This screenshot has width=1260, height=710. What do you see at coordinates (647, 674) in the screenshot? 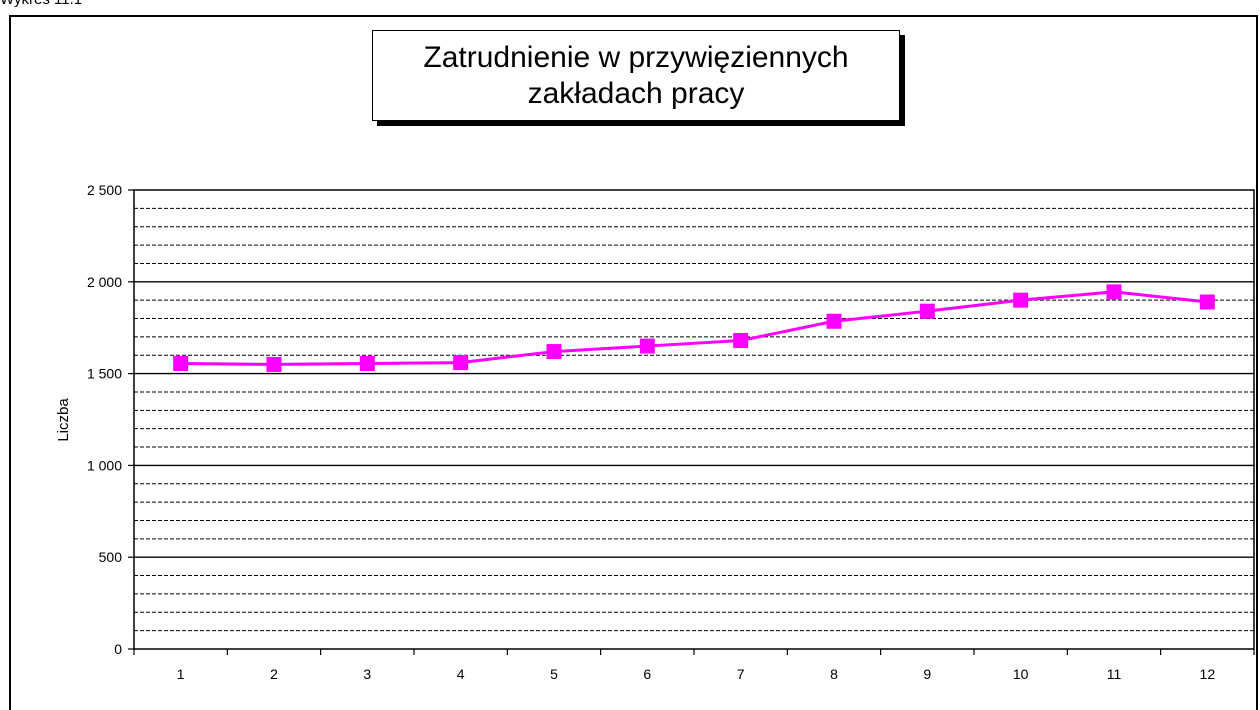
I see `x-tick-label: 6` at bounding box center [647, 674].